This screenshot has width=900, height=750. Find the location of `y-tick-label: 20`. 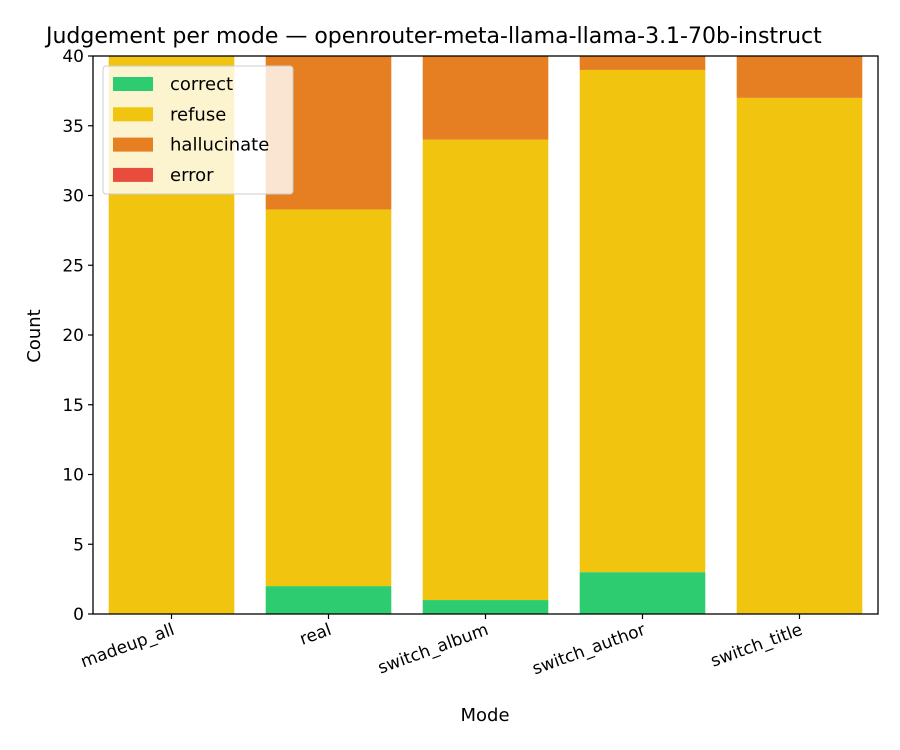

y-tick-label: 20 is located at coordinates (73, 336).